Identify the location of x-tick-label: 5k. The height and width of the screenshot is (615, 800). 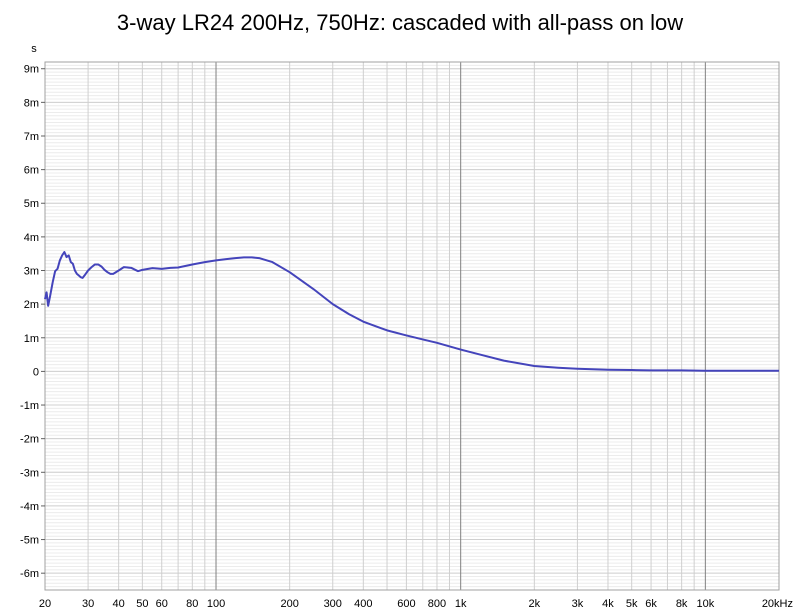
(632, 604).